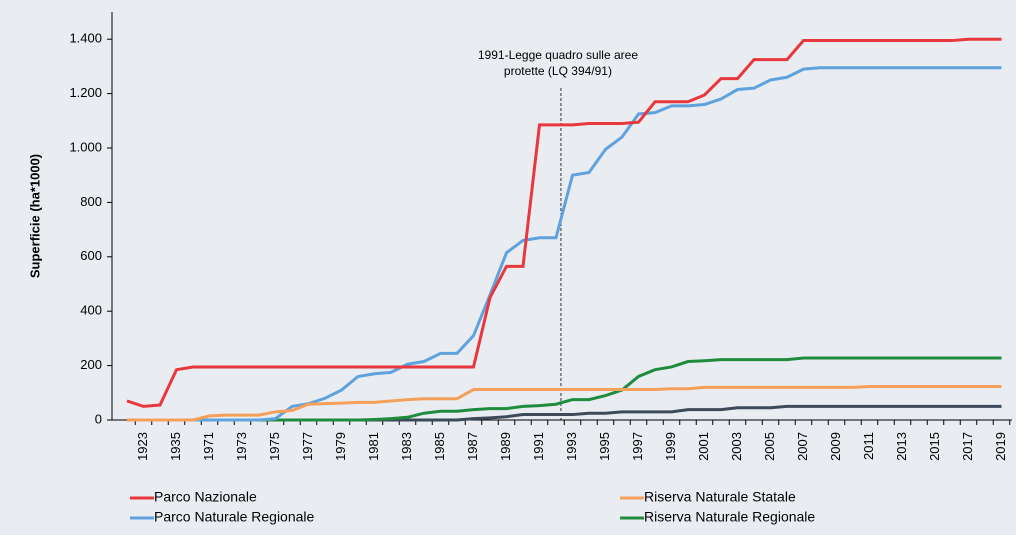  What do you see at coordinates (729, 517) in the screenshot?
I see `legend-label: Riserva Naturale Regionale` at bounding box center [729, 517].